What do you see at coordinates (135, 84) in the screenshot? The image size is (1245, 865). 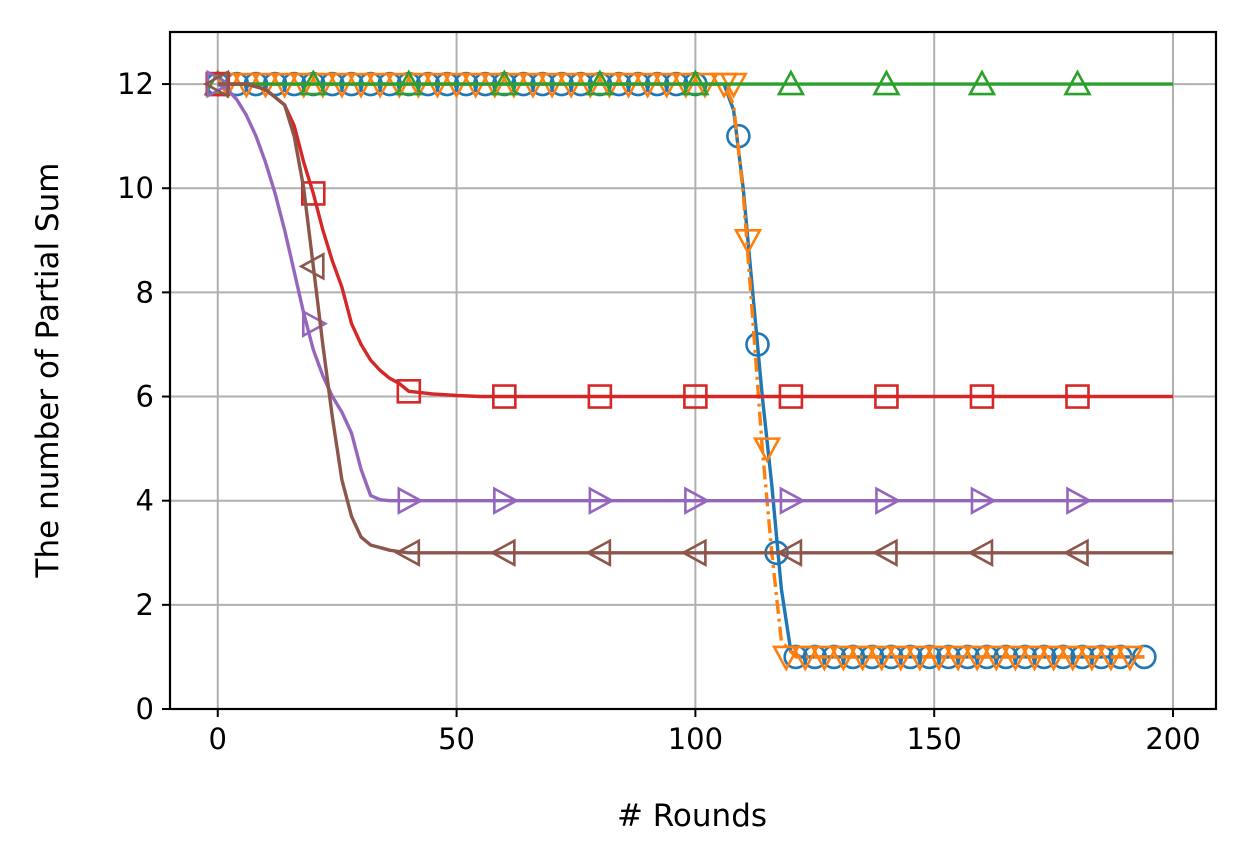 I see `y-tick-label: 12` at bounding box center [135, 84].